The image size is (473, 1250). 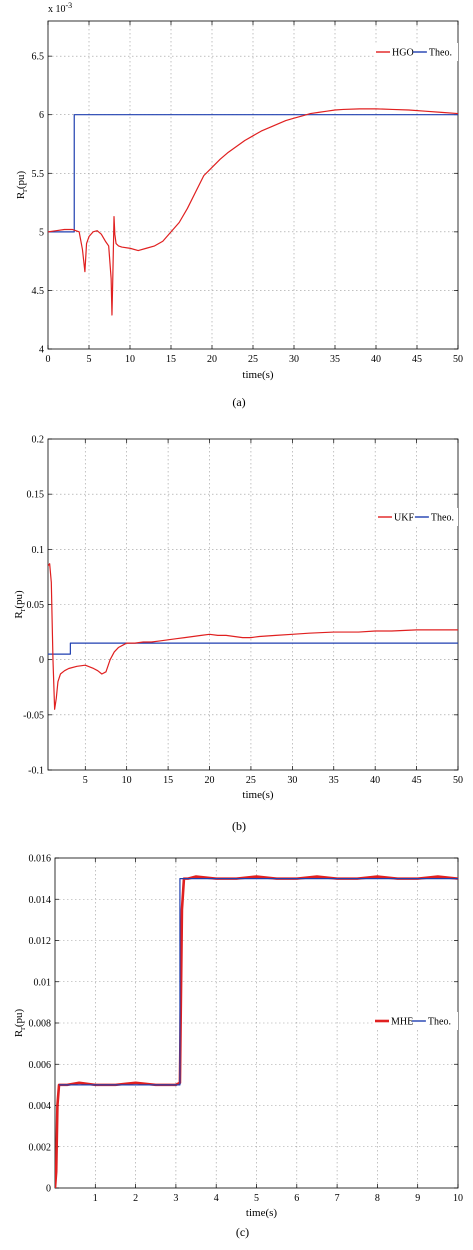 What do you see at coordinates (40, 1106) in the screenshot?
I see `y-tick-label: 0.004` at bounding box center [40, 1106].